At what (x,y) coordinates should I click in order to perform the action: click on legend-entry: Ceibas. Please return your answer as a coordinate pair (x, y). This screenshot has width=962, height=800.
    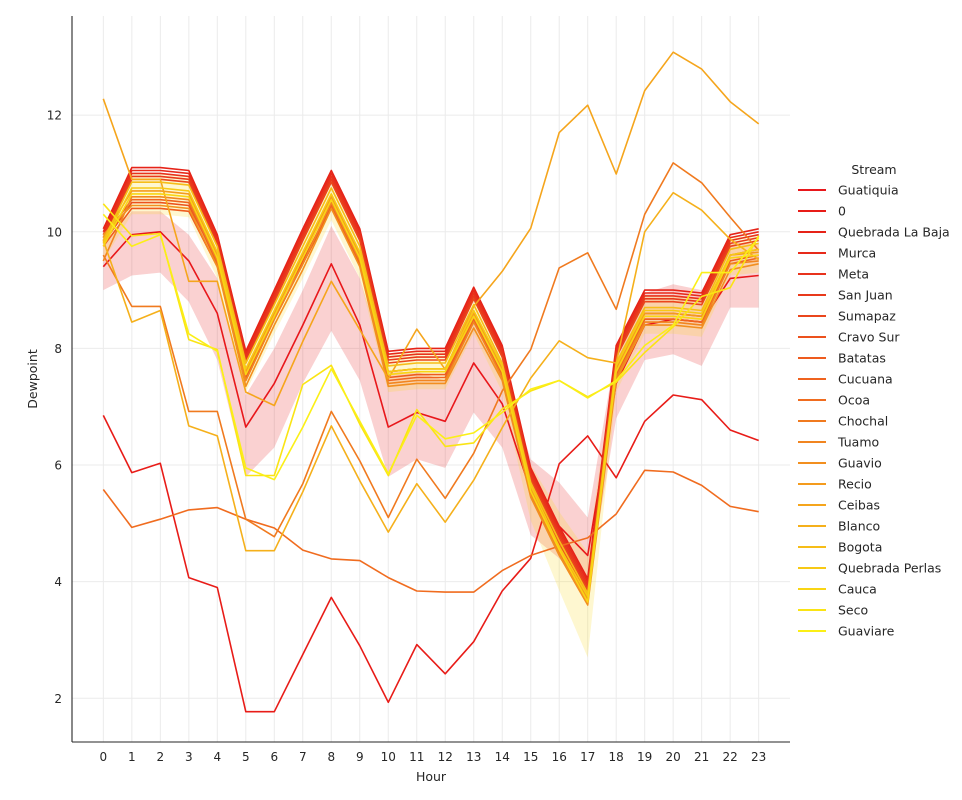
    Looking at the image, I should click on (839, 505).